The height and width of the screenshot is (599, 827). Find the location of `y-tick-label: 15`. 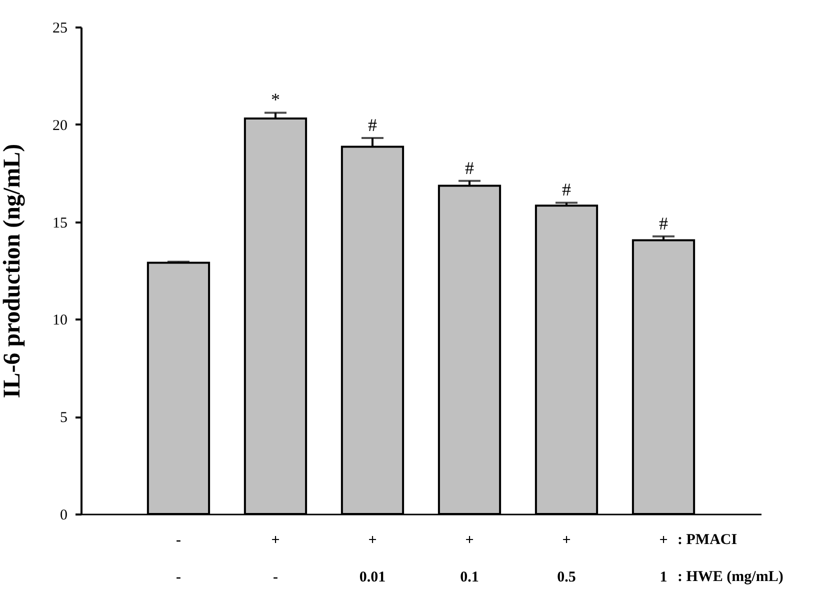

y-tick-label: 15 is located at coordinates (60, 223).